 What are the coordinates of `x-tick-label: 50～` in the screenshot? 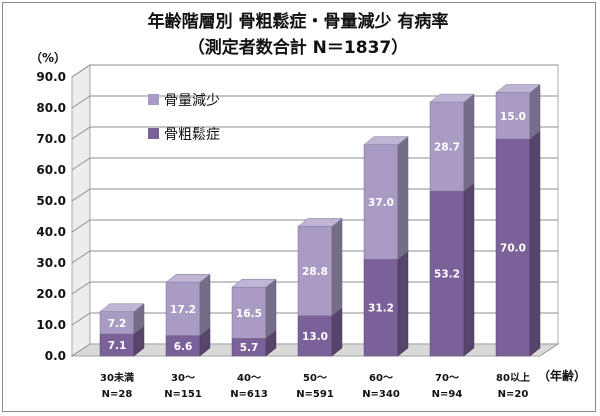 It's located at (315, 378).